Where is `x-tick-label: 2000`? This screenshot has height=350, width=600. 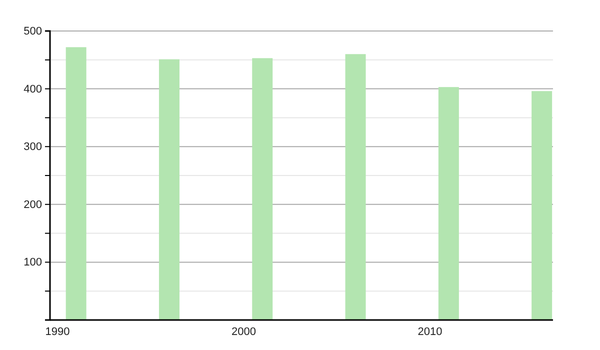 x-tick-label: 2000 is located at coordinates (244, 332).